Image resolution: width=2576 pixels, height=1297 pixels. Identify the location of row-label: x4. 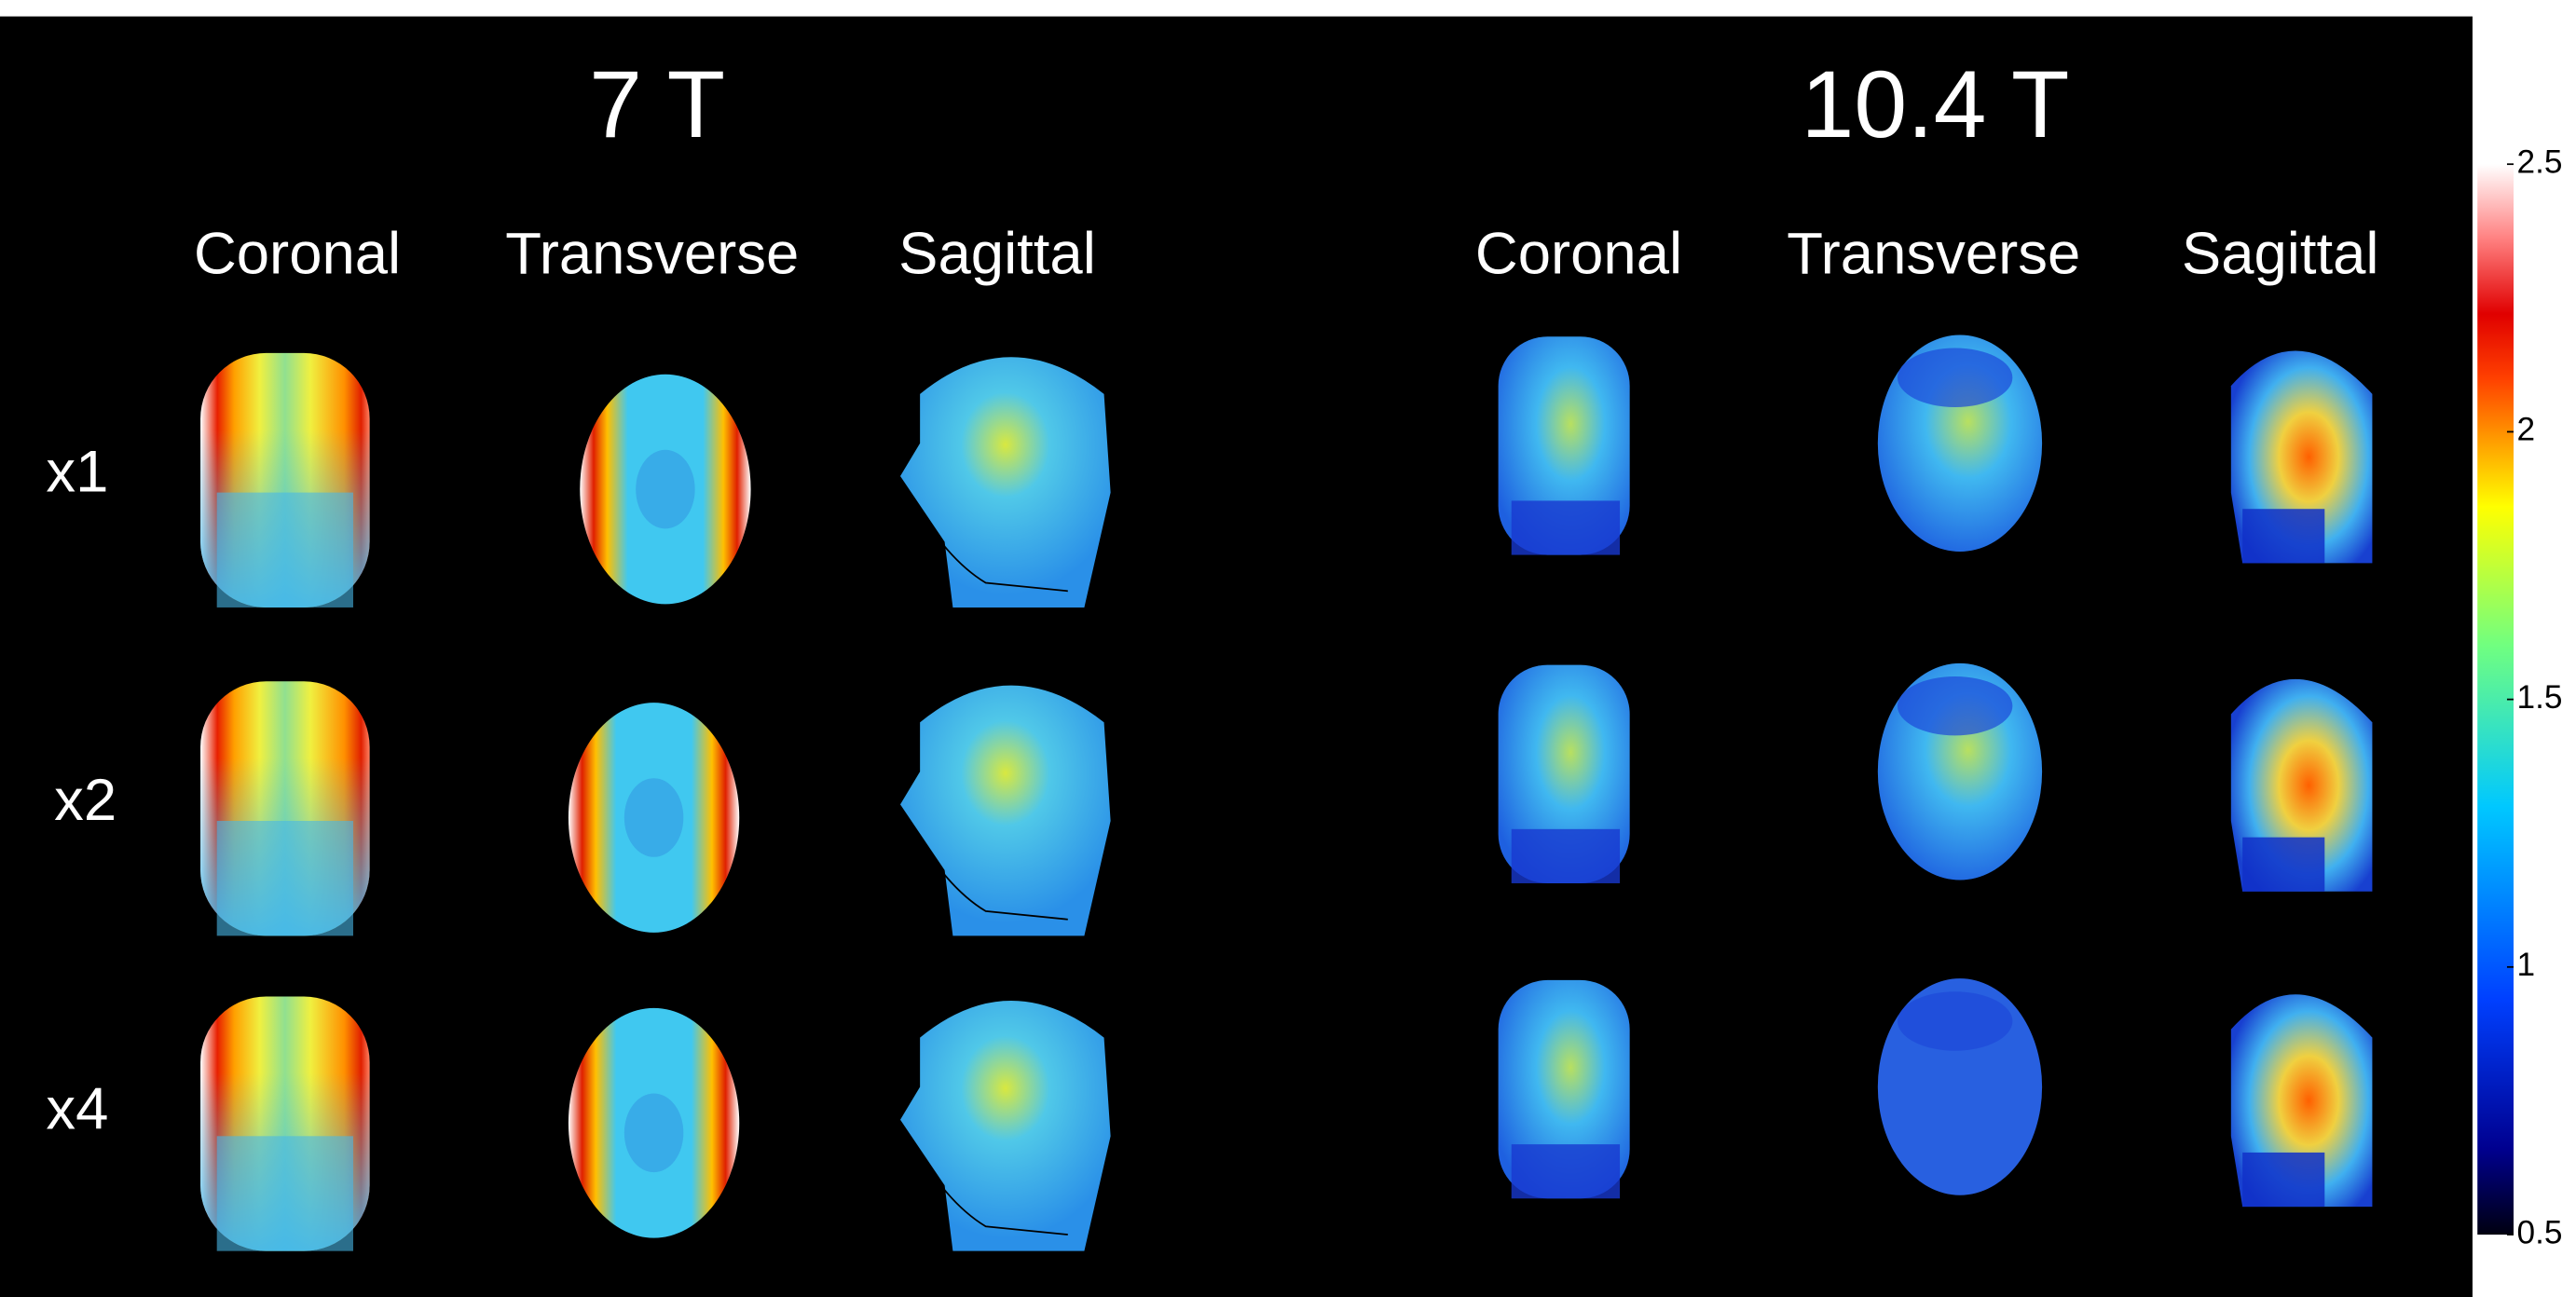
(77, 1108).